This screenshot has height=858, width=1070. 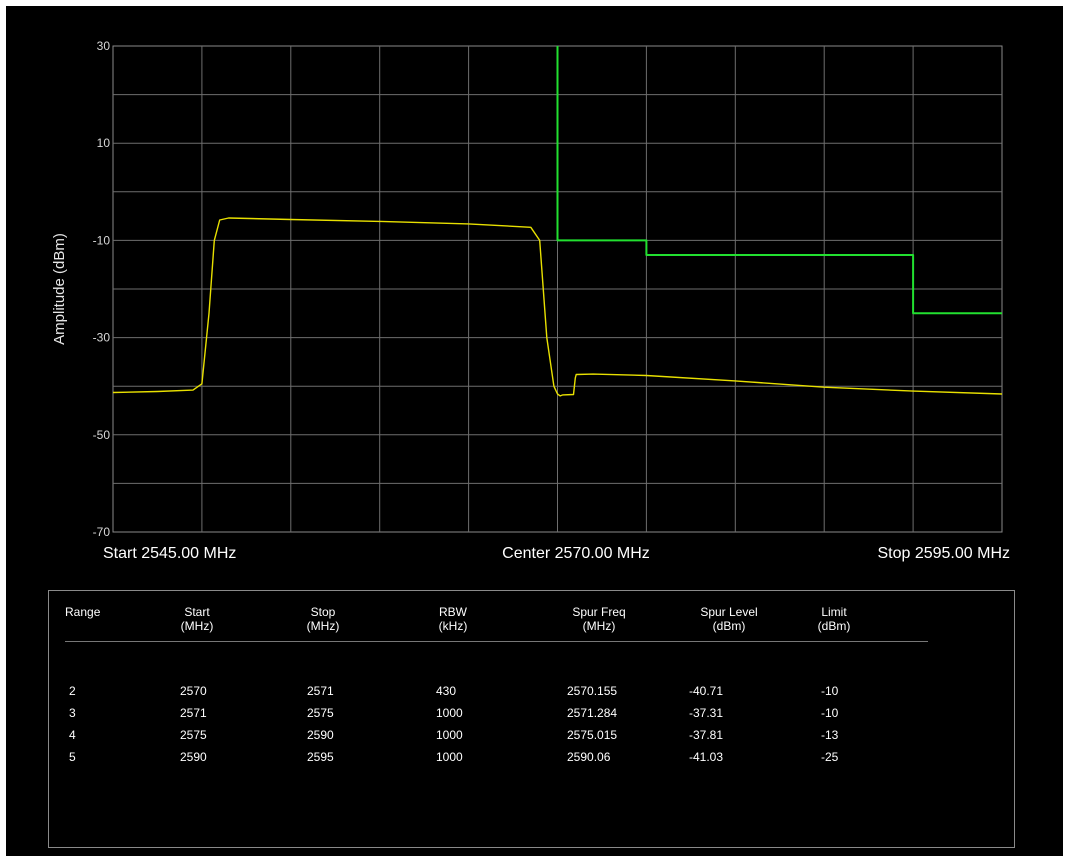 I want to click on cell-stop: 2571, so click(x=320, y=691).